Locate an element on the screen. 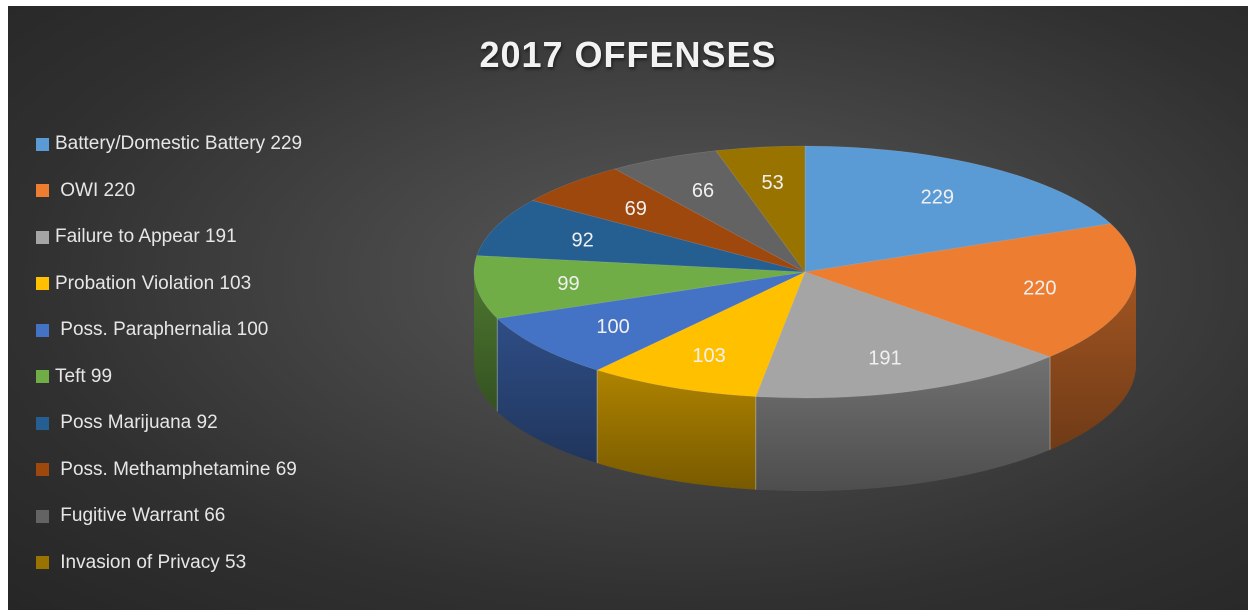 The image size is (1253, 614). legend-item: Teft 99 is located at coordinates (74, 377).